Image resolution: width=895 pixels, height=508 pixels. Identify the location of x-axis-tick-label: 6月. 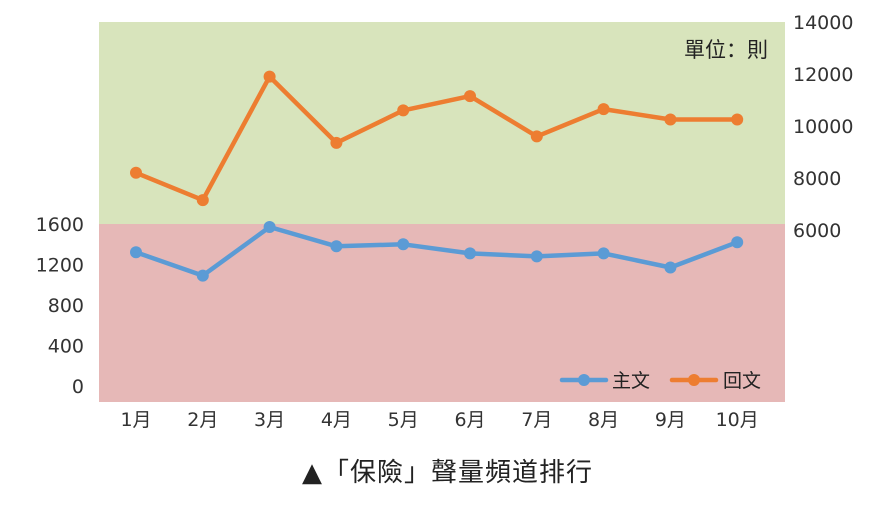
(469, 420).